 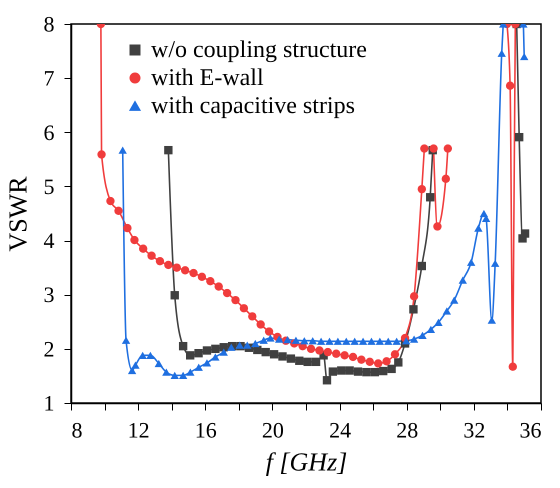 What do you see at coordinates (49, 403) in the screenshot?
I see `y-tick-label: 1` at bounding box center [49, 403].